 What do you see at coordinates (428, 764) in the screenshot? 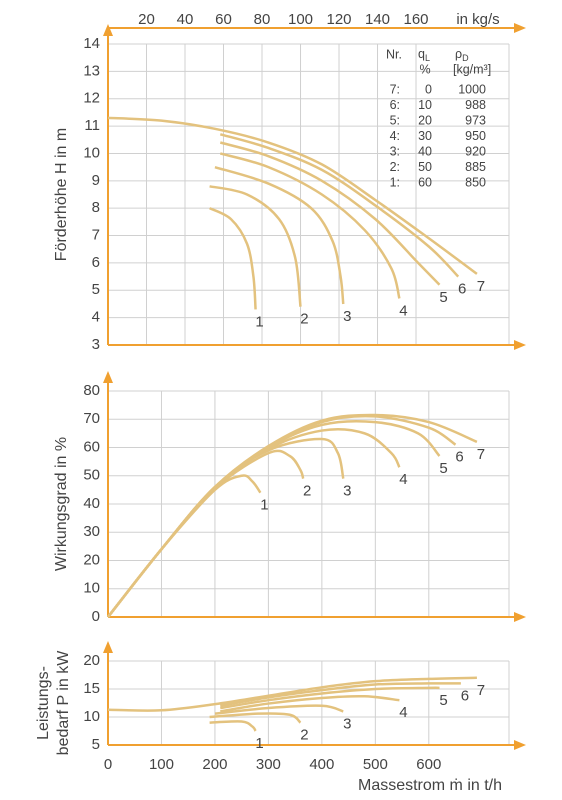
I see `x-tick-label: 600` at bounding box center [428, 764].